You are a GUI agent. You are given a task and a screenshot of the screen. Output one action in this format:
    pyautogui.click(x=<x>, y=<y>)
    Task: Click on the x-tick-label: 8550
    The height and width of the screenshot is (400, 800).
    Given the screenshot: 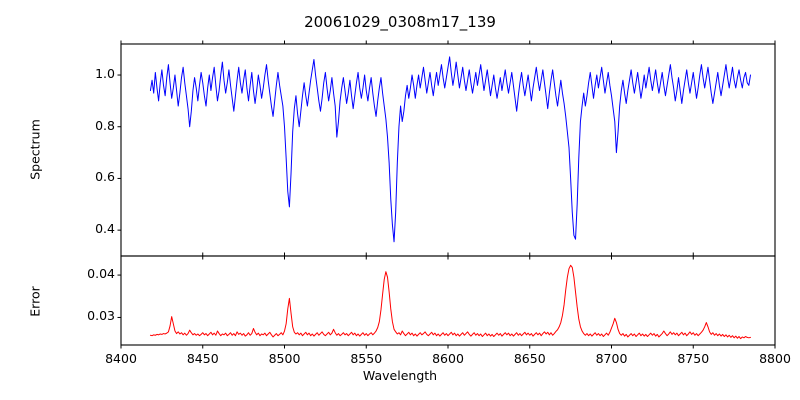 What is the action you would take?
    pyautogui.click(x=366, y=358)
    